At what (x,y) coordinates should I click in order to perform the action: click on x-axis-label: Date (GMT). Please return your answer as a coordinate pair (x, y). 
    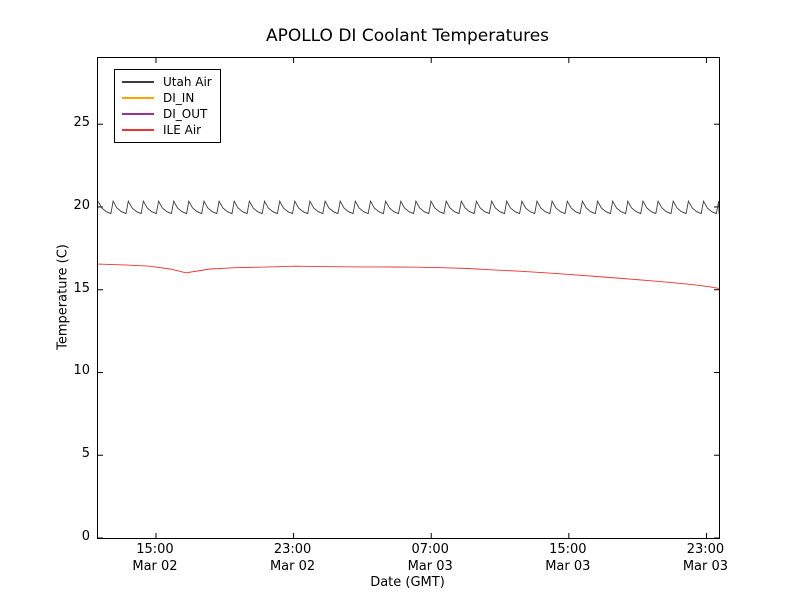
    Looking at the image, I should click on (407, 582).